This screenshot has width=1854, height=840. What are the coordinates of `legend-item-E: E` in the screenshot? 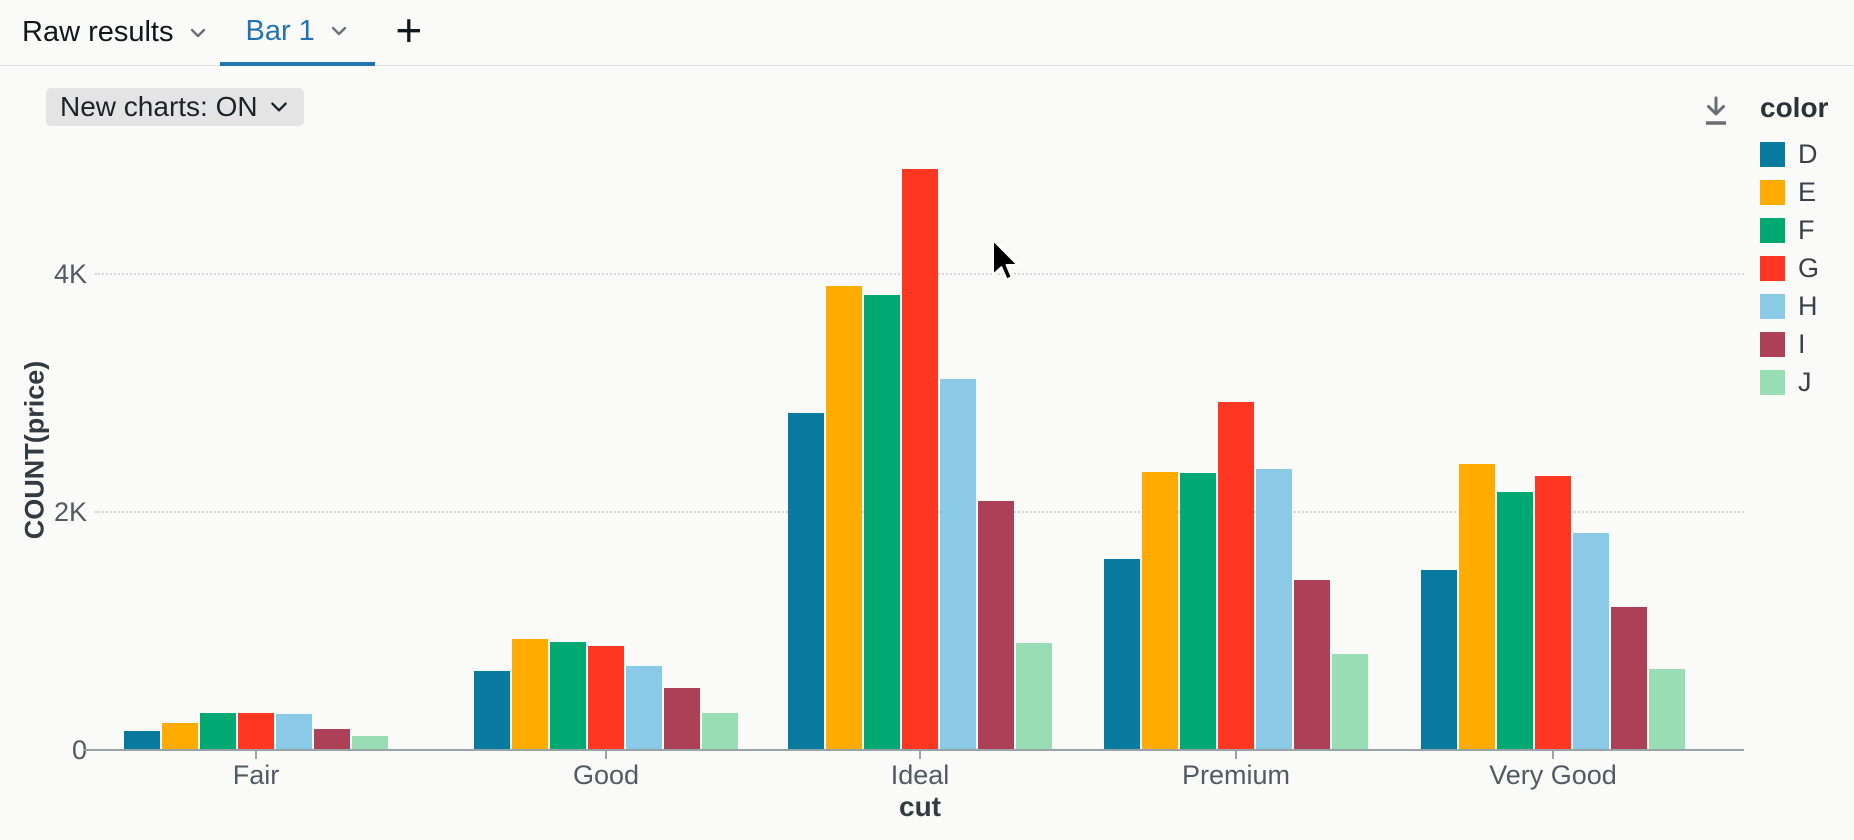 It's located at (1807, 192).